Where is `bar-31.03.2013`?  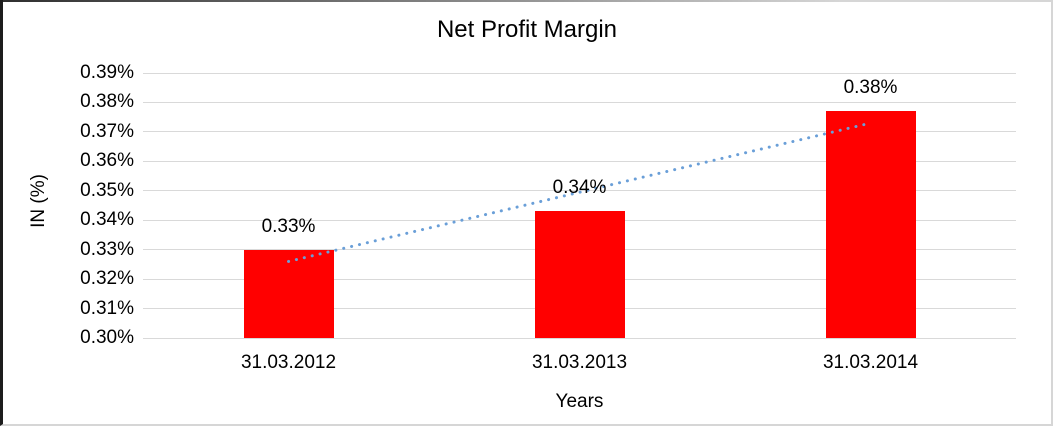 bar-31.03.2013 is located at coordinates (579, 274).